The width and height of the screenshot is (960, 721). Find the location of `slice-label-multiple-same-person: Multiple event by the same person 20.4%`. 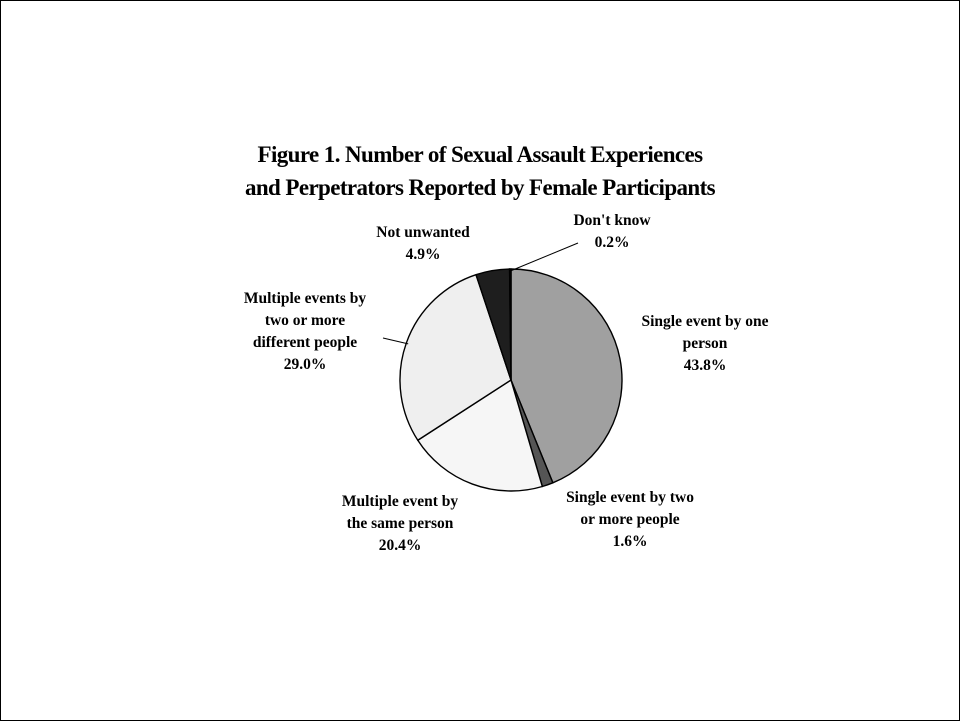

slice-label-multiple-same-person: Multiple event by the same person 20.4% is located at coordinates (400, 524).